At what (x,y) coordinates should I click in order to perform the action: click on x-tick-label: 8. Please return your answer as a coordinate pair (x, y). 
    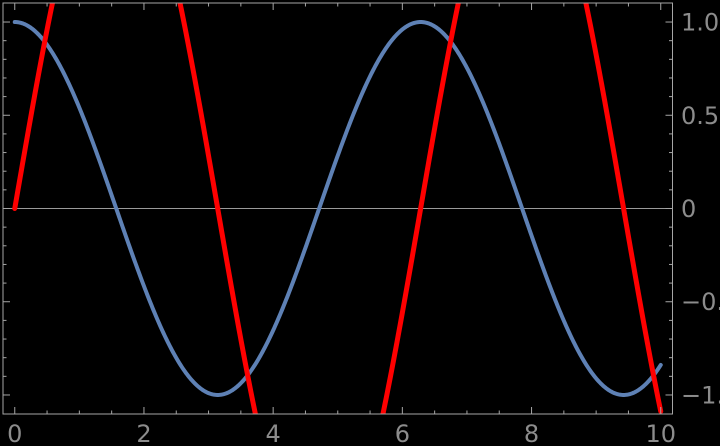
    Looking at the image, I should click on (531, 433).